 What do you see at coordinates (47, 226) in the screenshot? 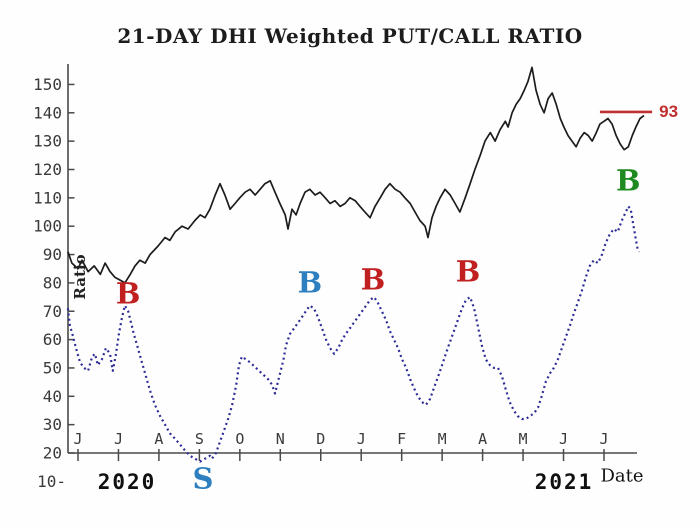
I see `y-tick-label: 100` at bounding box center [47, 226].